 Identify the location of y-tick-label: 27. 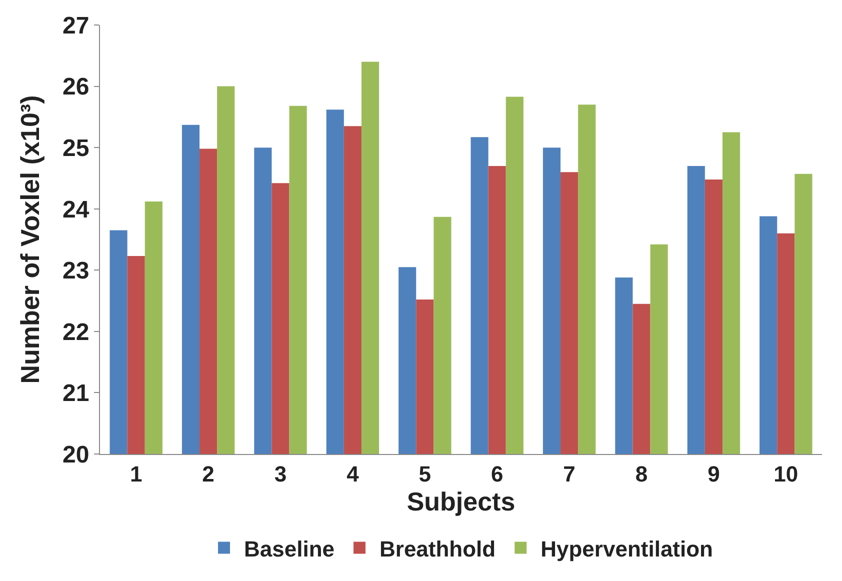
(76, 26).